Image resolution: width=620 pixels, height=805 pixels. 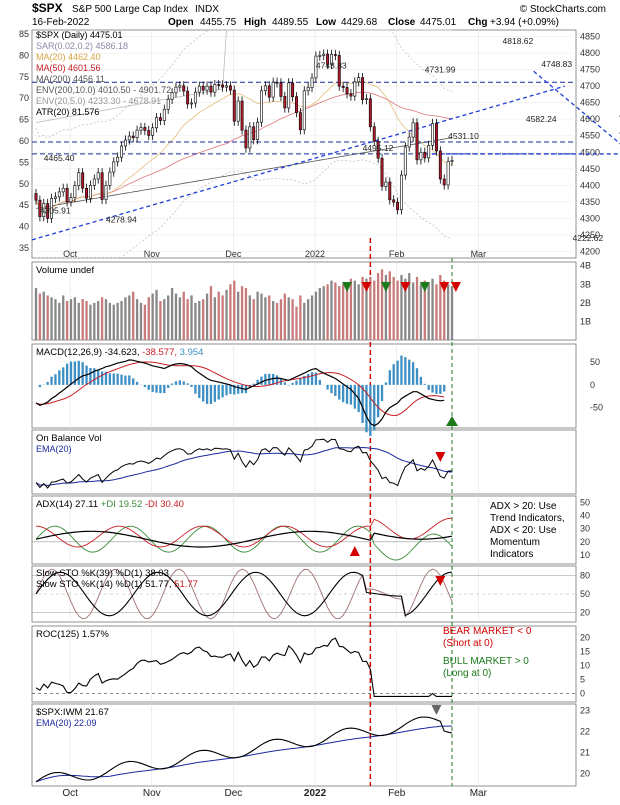 I want to click on price-annotation: 4743.83, so click(x=331, y=66).